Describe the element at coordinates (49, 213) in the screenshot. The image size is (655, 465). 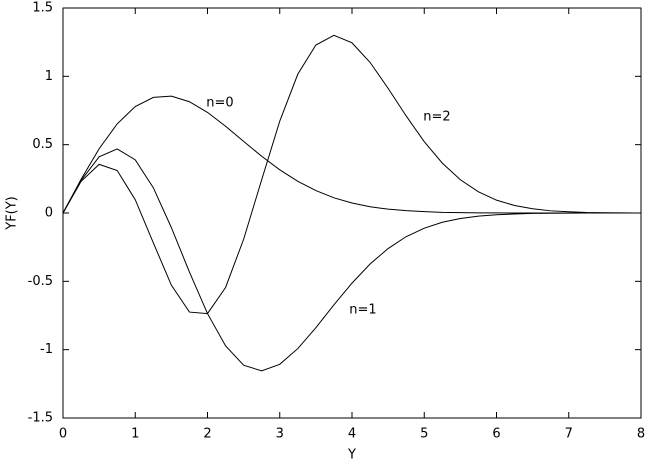
I see `y-tick-label: 0` at that location.